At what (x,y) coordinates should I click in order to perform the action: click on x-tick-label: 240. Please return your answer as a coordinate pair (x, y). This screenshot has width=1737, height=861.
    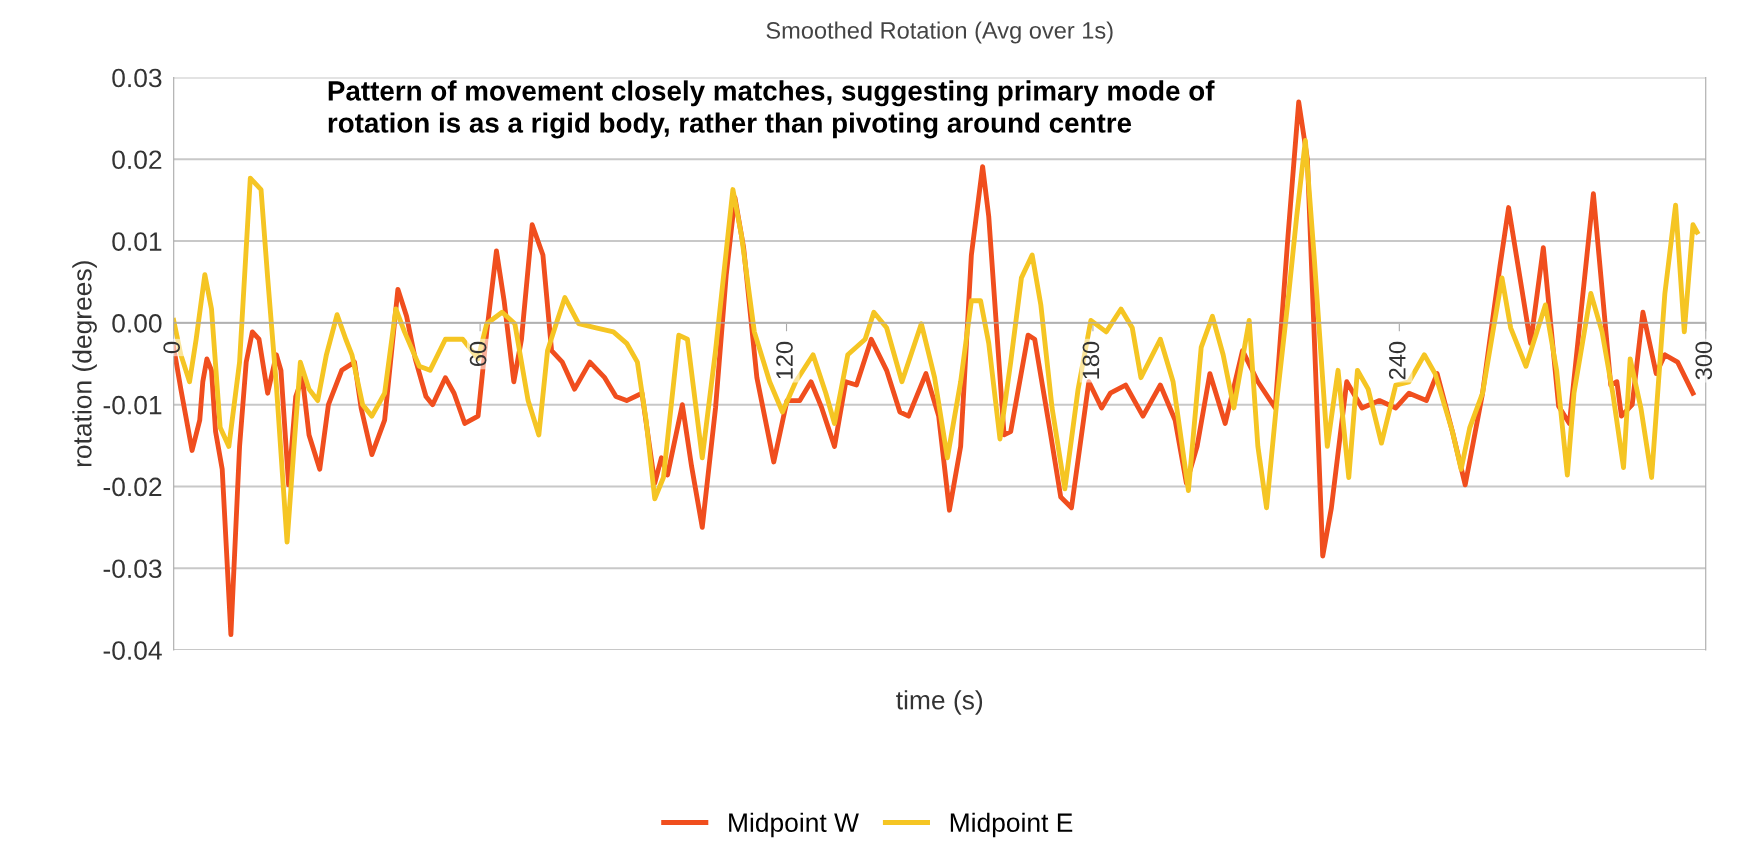
    Looking at the image, I should click on (1397, 360).